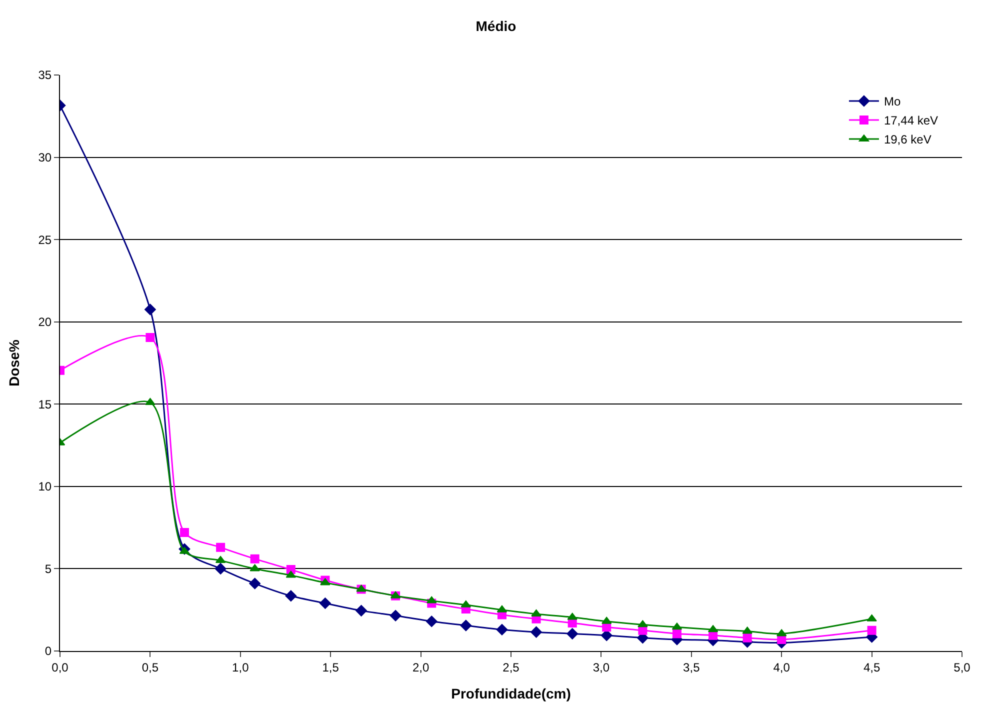  I want to click on y-tick-label: 25, so click(45, 239).